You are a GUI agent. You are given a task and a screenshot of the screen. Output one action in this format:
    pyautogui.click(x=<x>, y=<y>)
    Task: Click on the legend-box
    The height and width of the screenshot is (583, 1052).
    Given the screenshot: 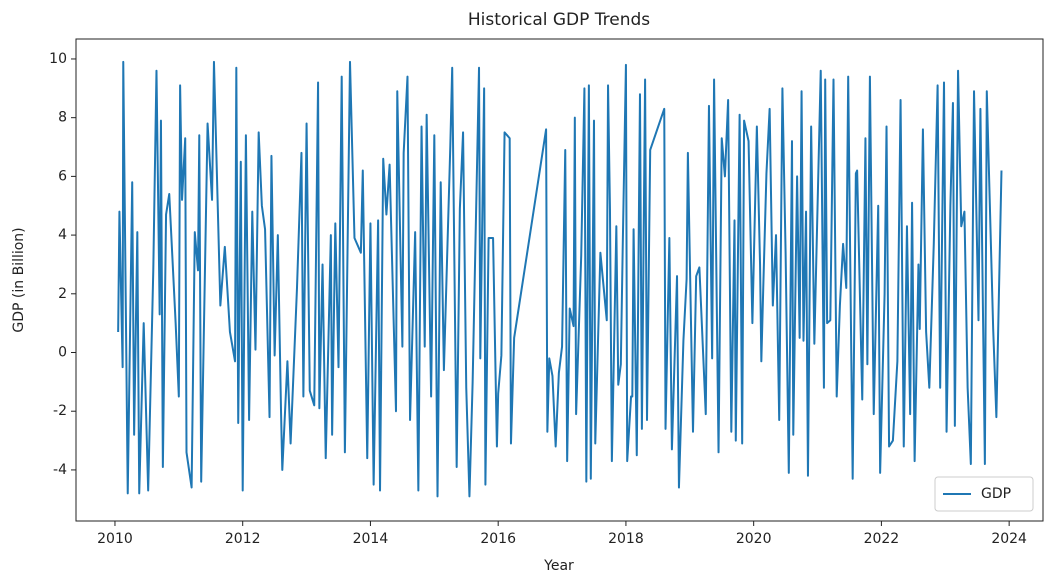 What is the action you would take?
    pyautogui.click(x=984, y=494)
    